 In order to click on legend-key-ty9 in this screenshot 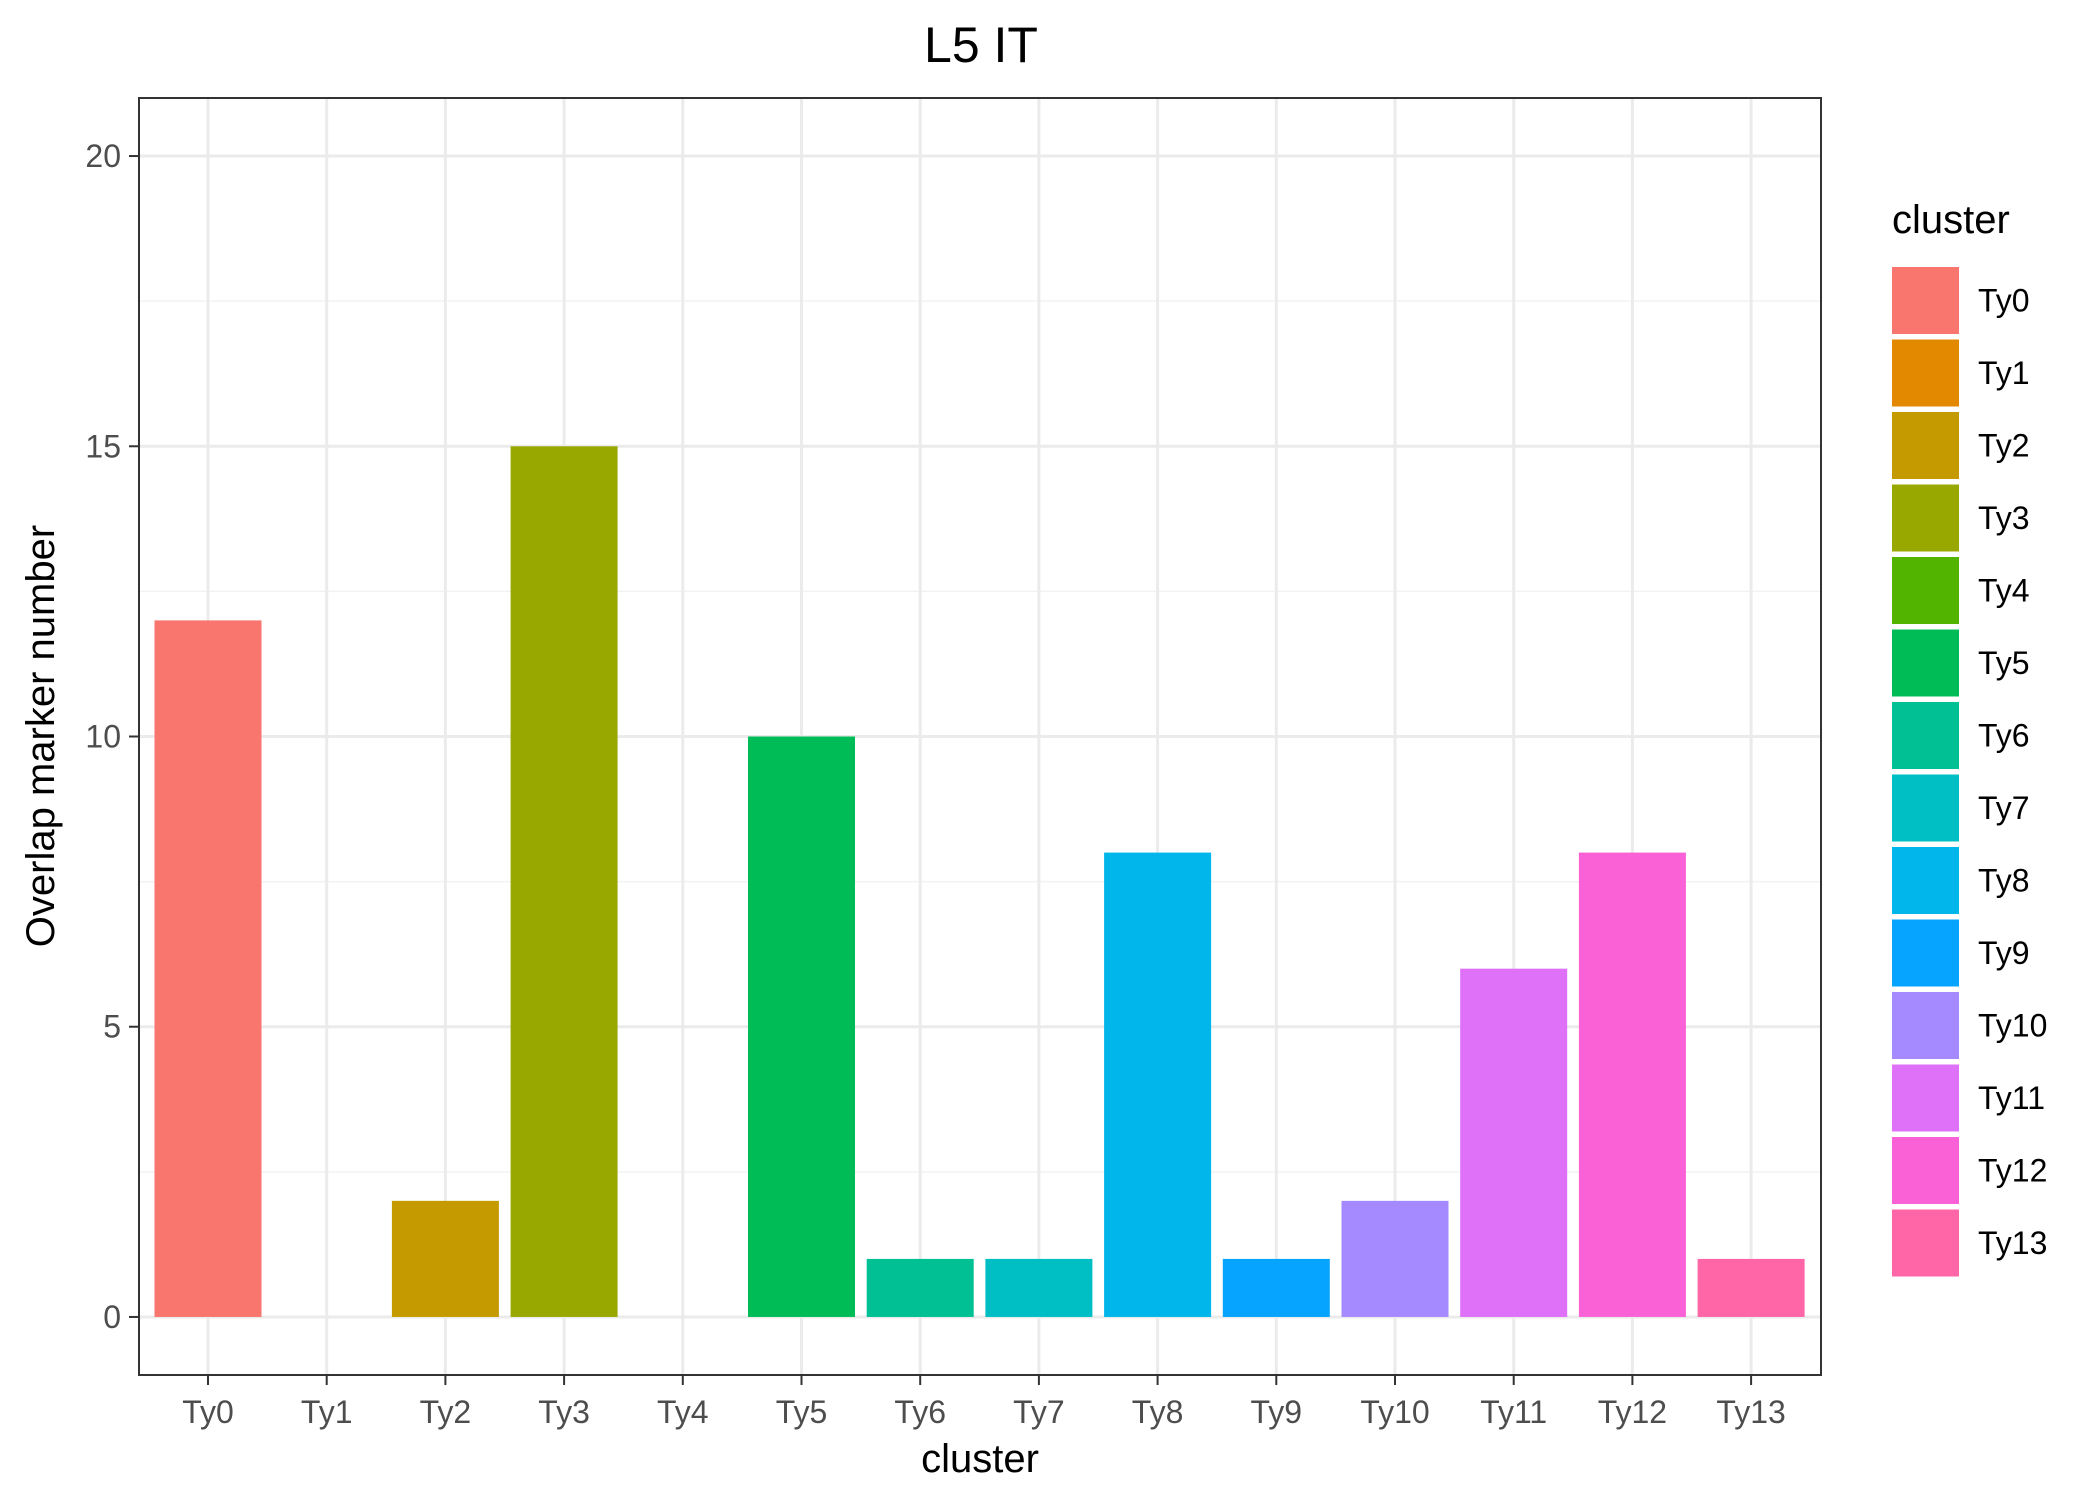, I will do `click(1925, 953)`.